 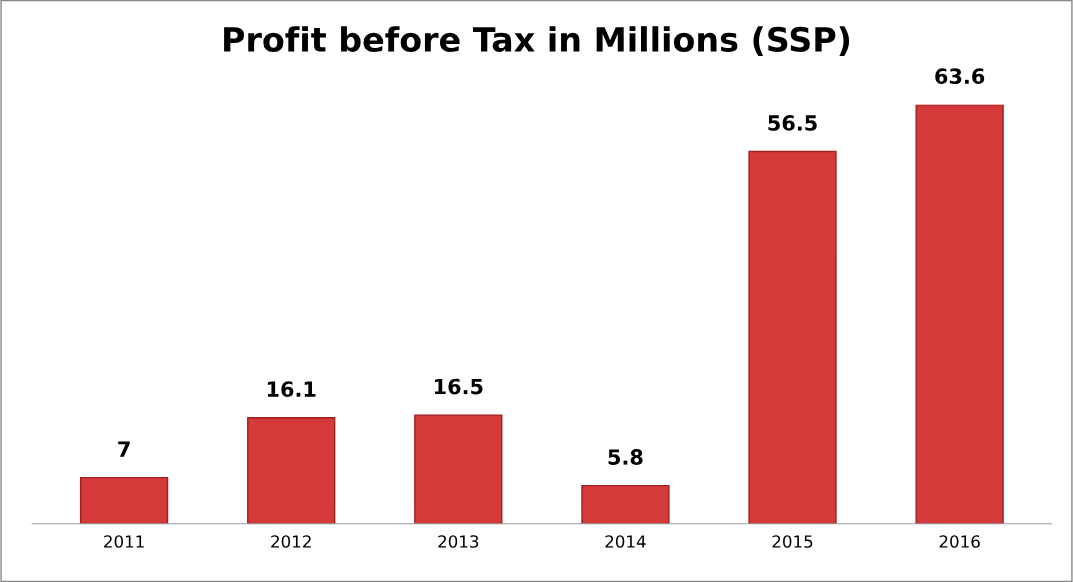 I want to click on data-label: 16.5, so click(x=458, y=386).